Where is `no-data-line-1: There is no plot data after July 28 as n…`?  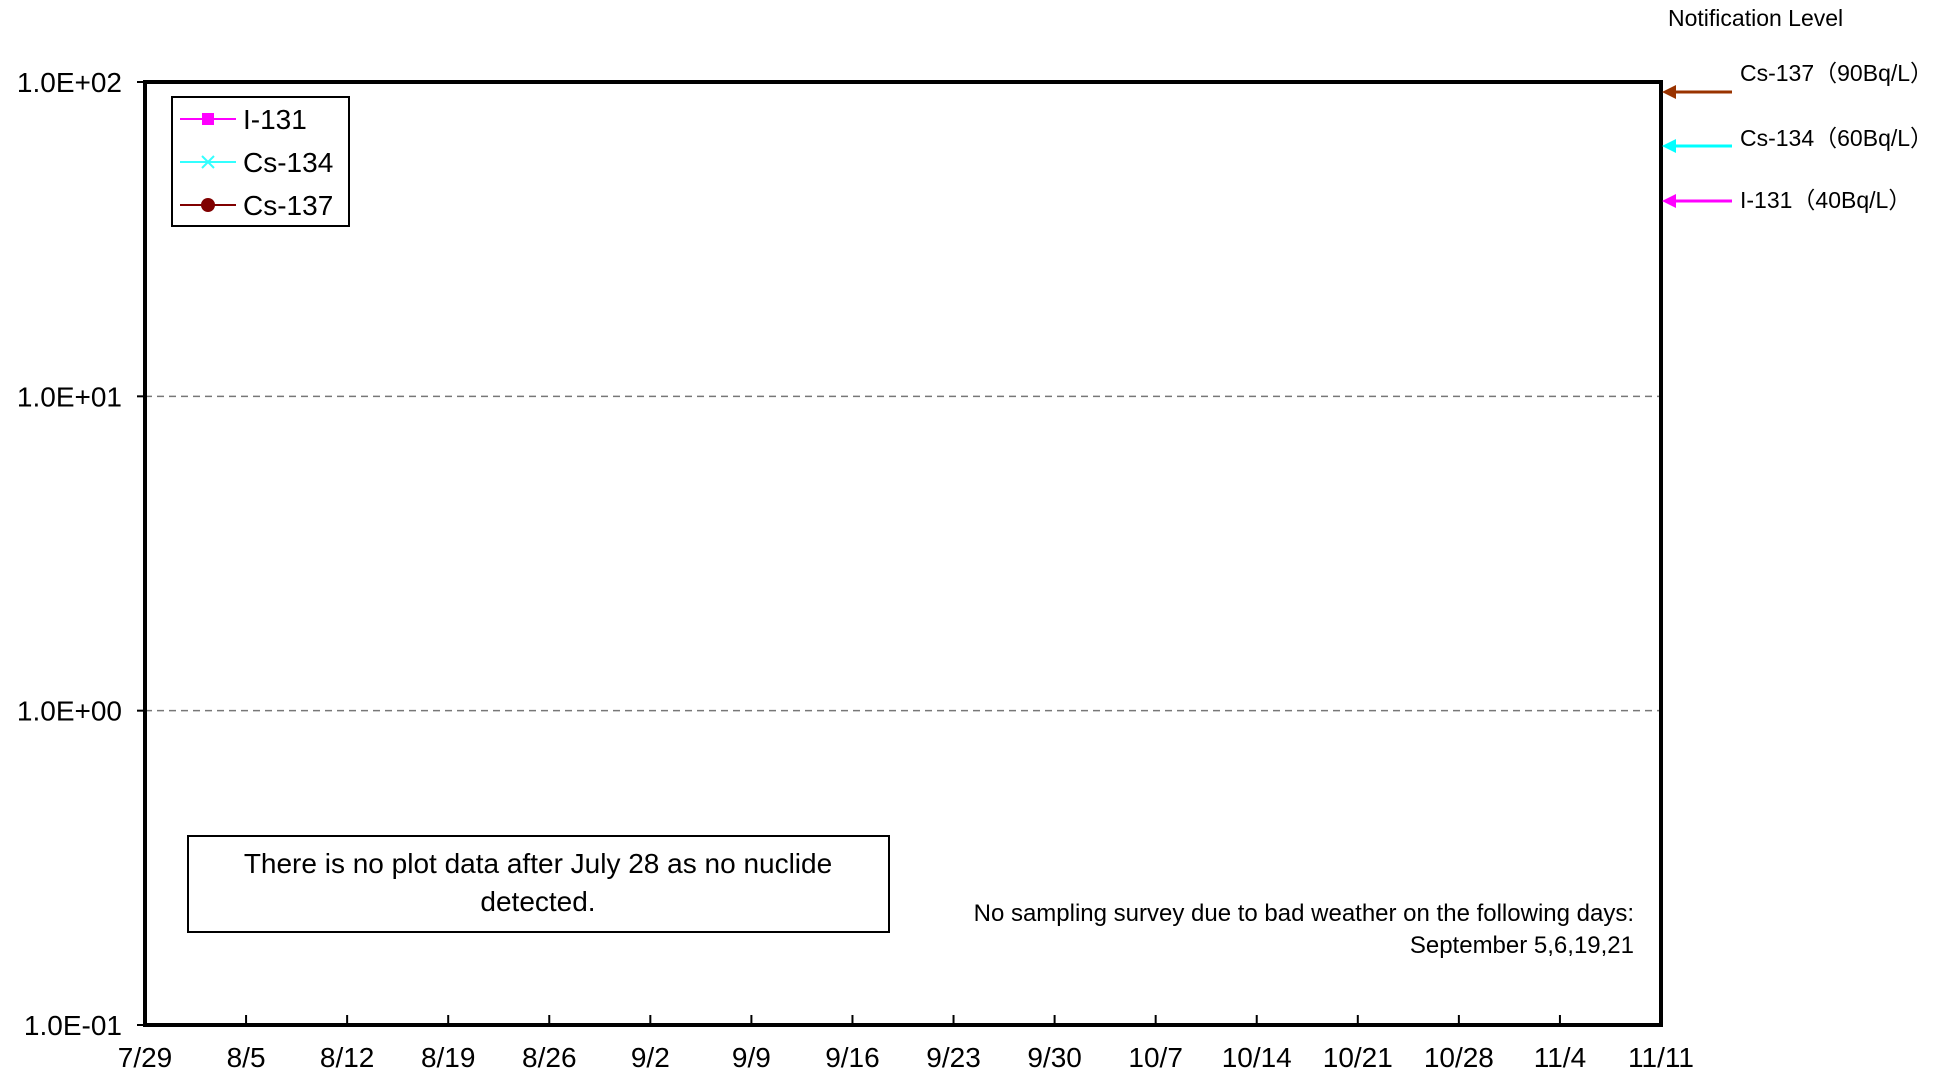
no-data-line-1: There is no plot data after July 28 as n… is located at coordinates (538, 863).